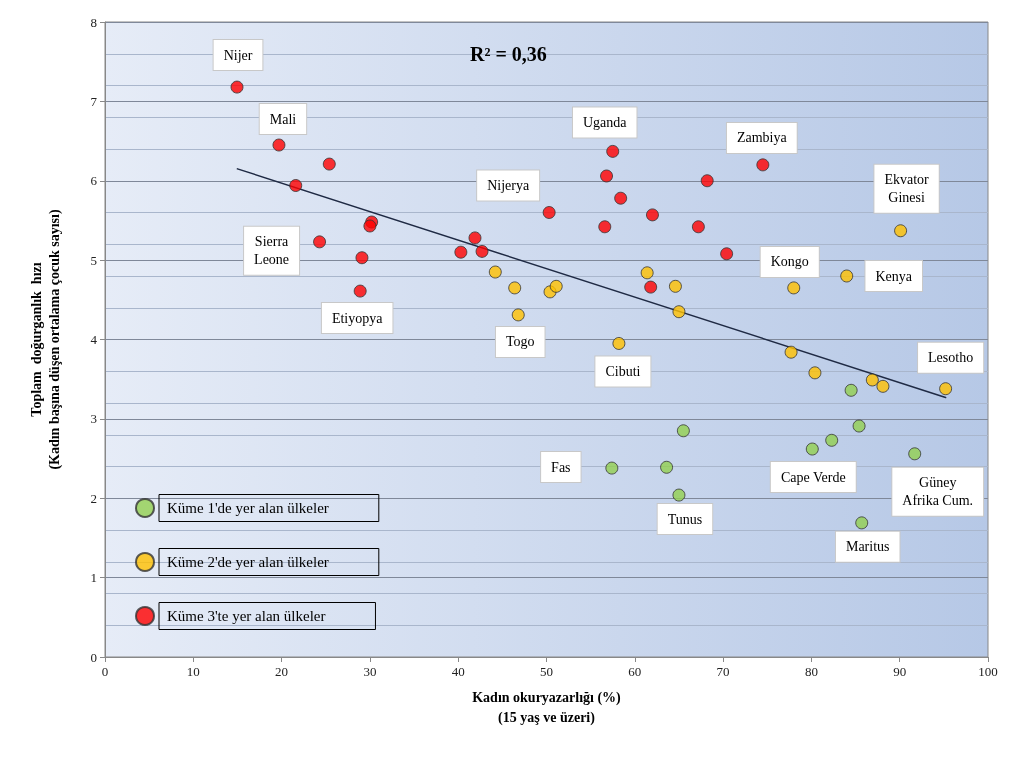  I want to click on x-tick-label: 0, so click(105, 671).